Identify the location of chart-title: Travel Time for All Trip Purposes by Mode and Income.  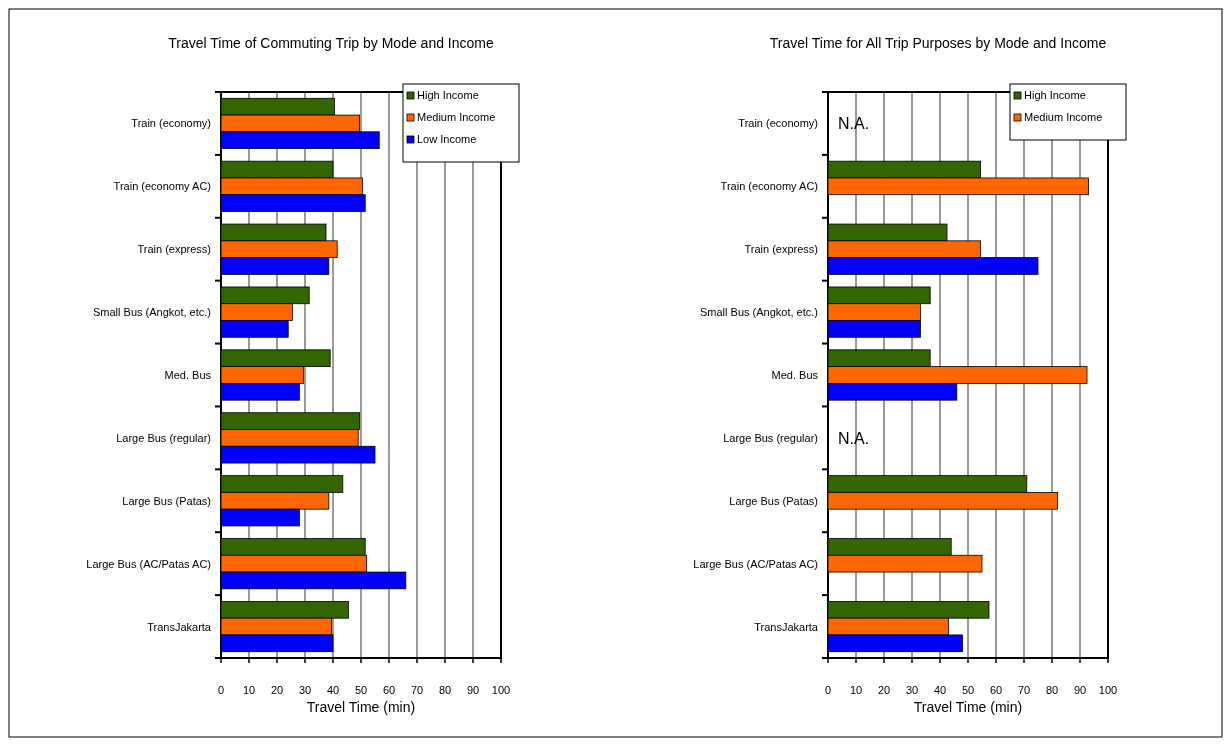
(938, 43).